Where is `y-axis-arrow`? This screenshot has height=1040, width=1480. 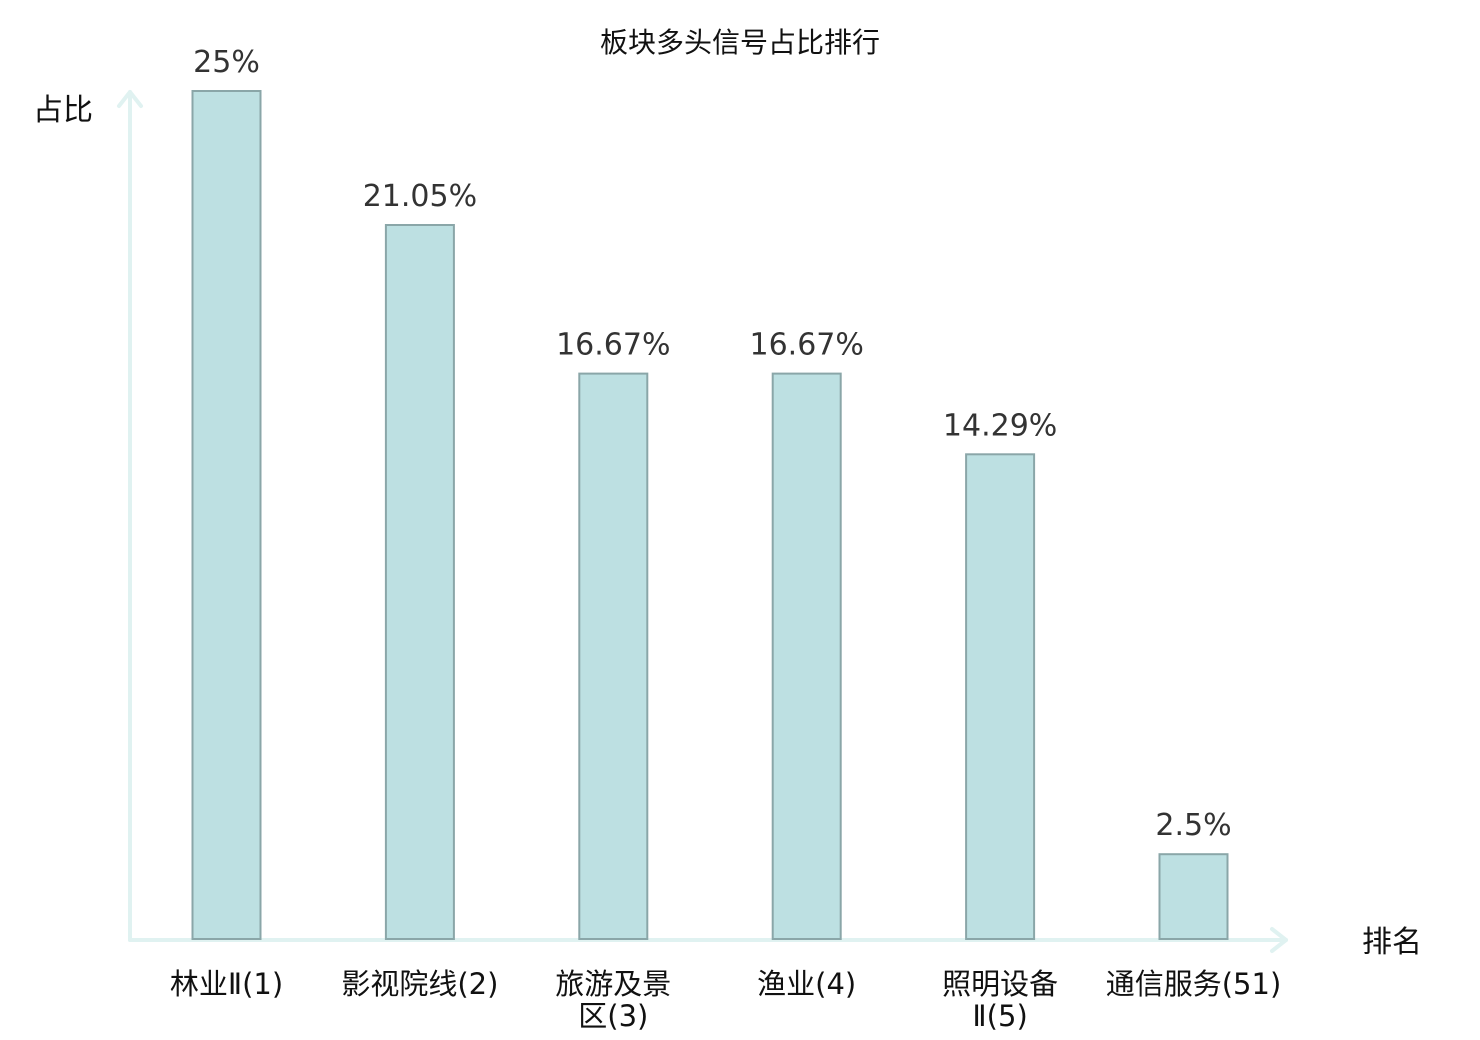
y-axis-arrow is located at coordinates (130, 99).